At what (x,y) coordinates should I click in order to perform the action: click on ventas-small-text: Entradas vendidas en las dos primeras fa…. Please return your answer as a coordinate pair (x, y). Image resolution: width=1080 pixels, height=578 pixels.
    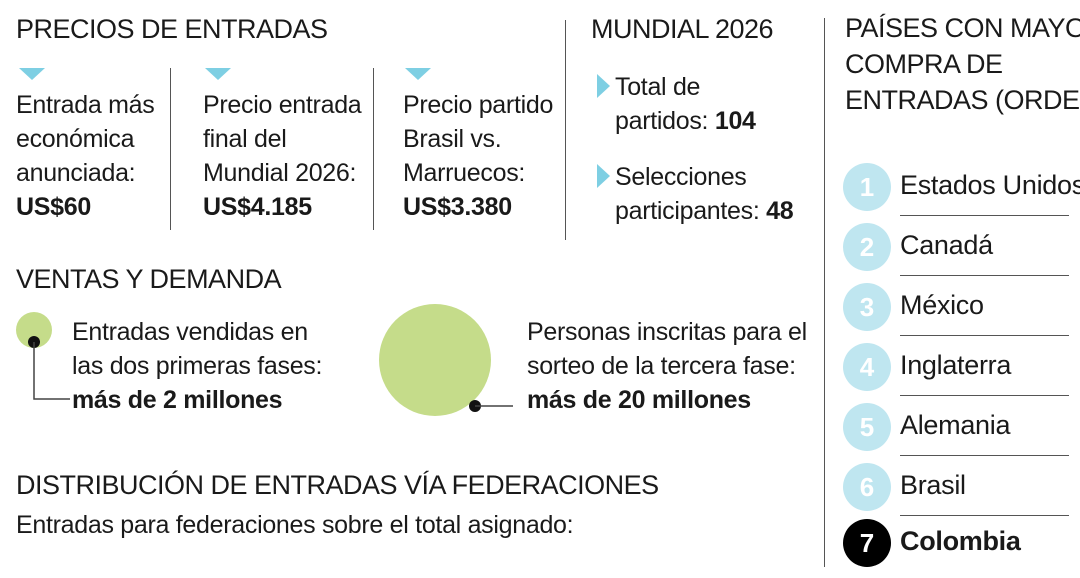
    Looking at the image, I should click on (197, 366).